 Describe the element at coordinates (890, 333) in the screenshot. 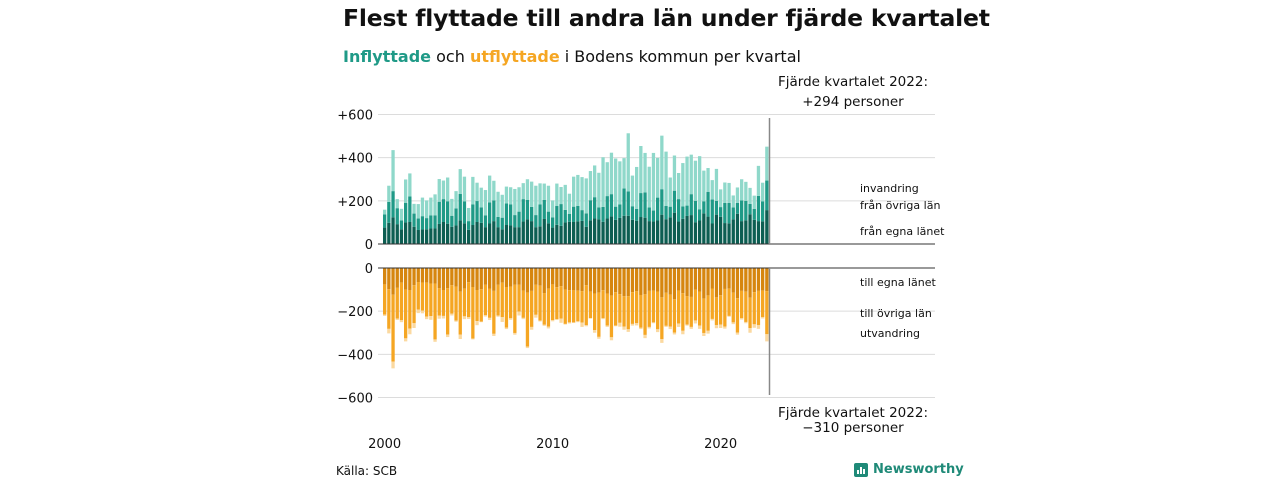

I see `legend-label-bottom: utvandring` at that location.